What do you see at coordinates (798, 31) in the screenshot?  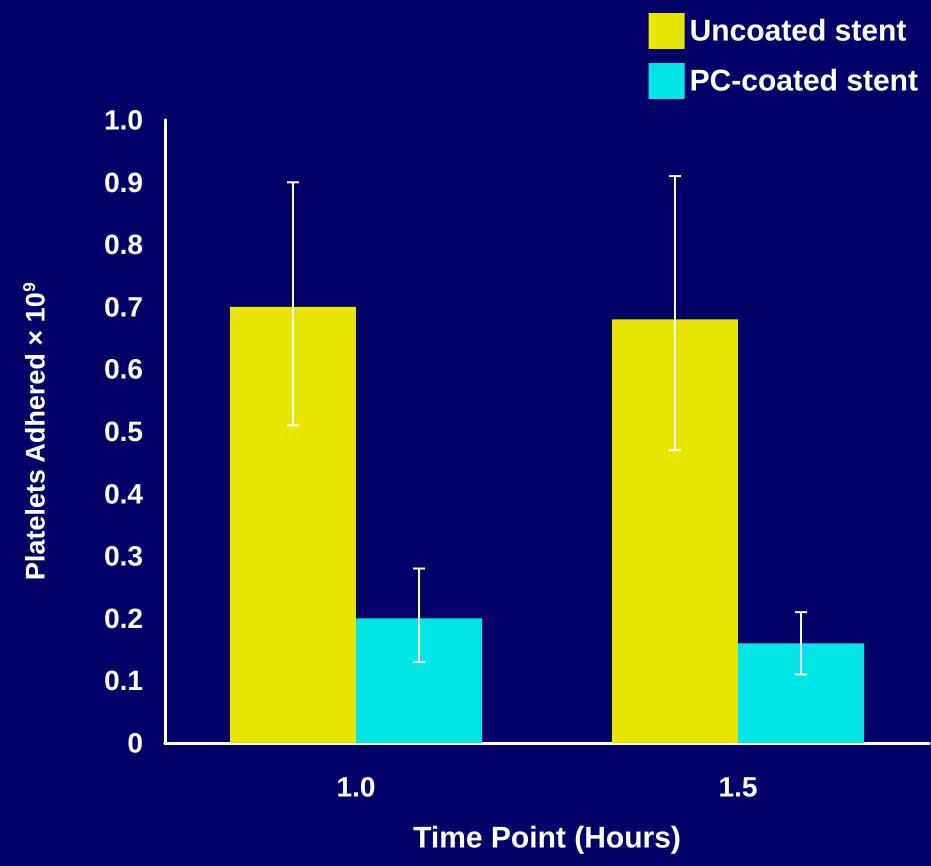 I see `legend-label: Uncoated stent` at bounding box center [798, 31].